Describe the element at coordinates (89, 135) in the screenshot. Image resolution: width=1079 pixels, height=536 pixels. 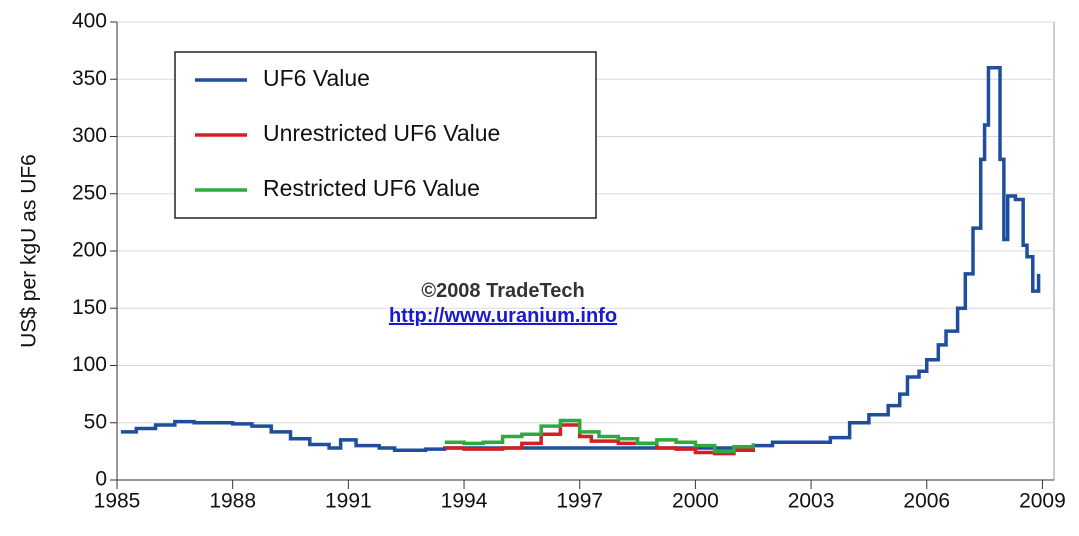
I see `y-tick-label: 300` at that location.